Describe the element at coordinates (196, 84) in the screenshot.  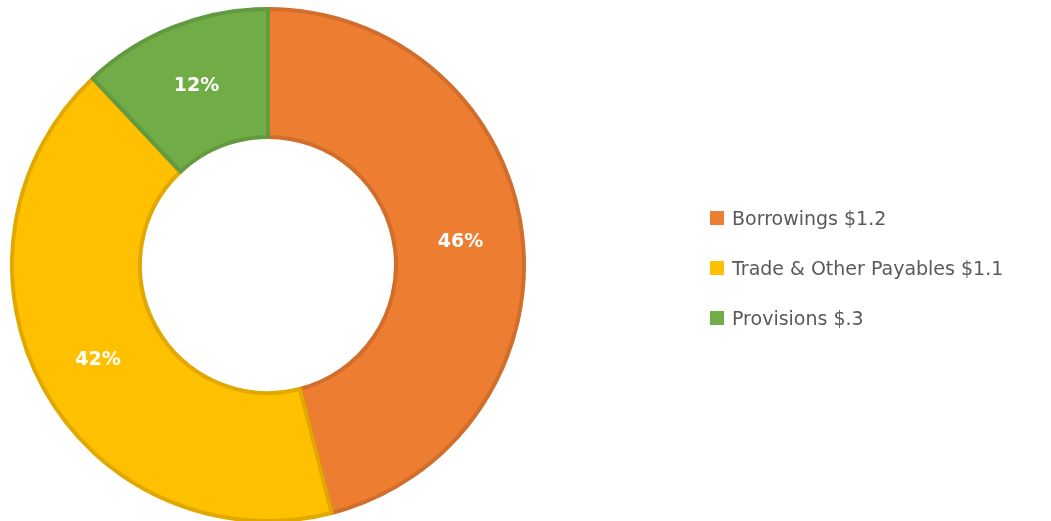
I see `data-label: 12%` at that location.